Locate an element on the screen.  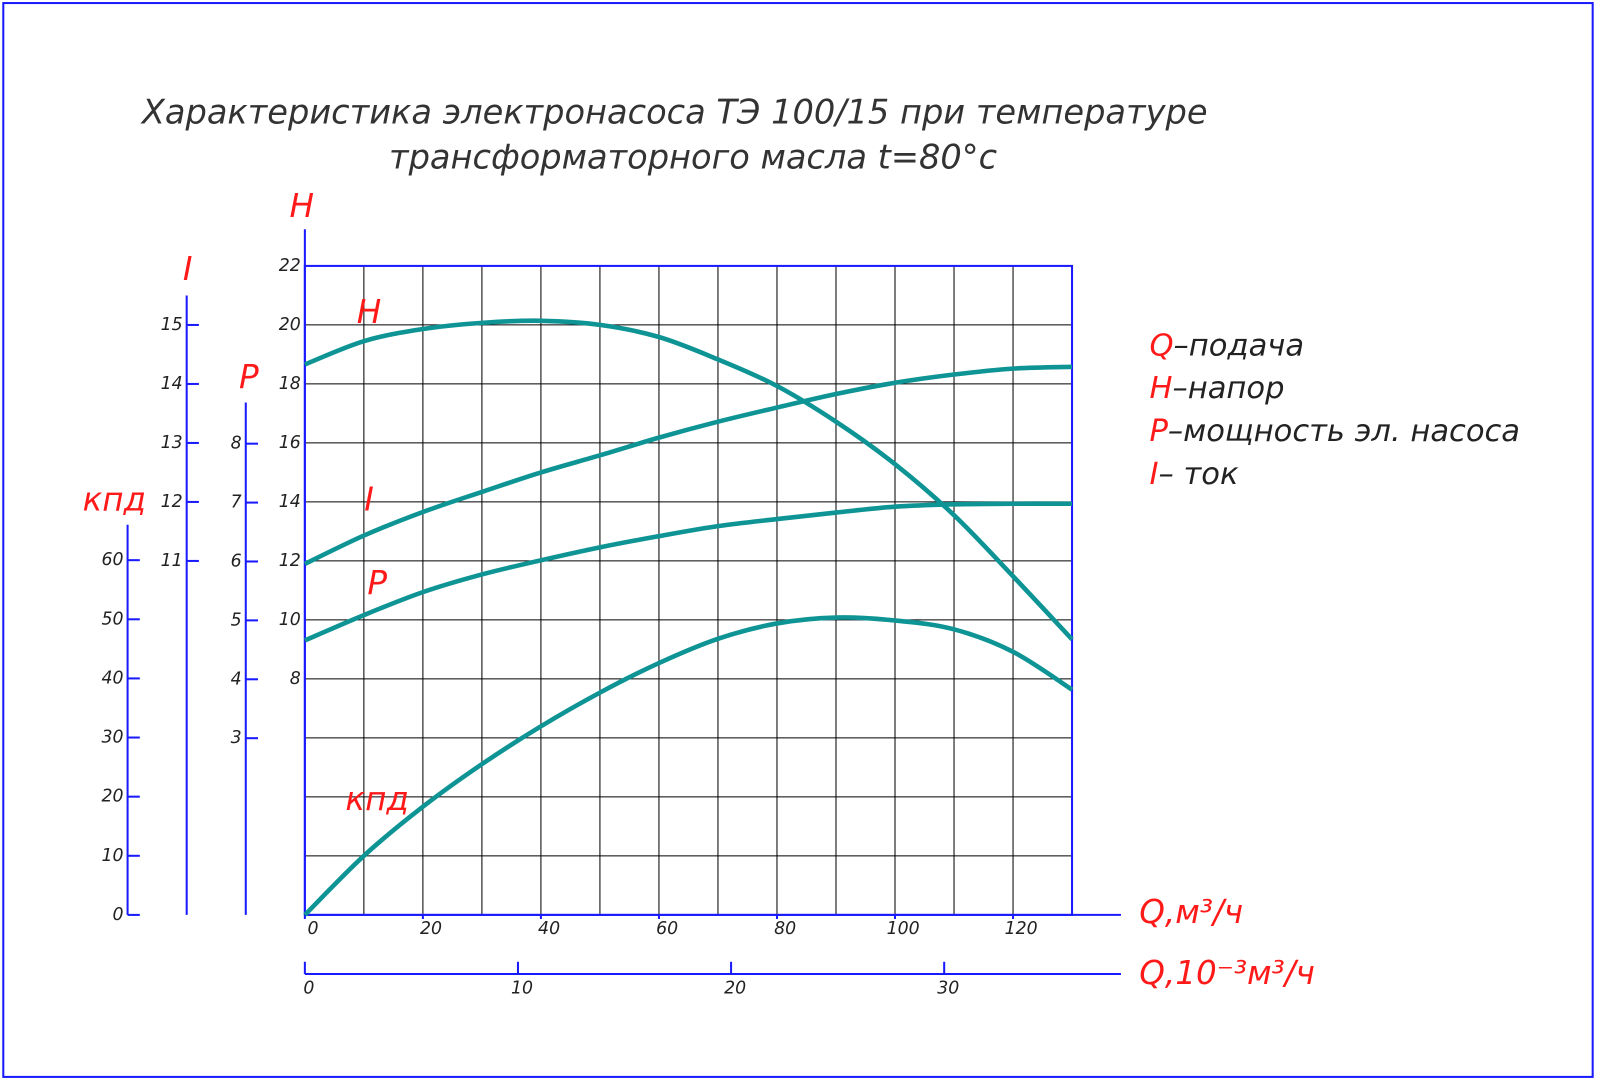
legend-symbol: I is located at coordinates (1153, 473).